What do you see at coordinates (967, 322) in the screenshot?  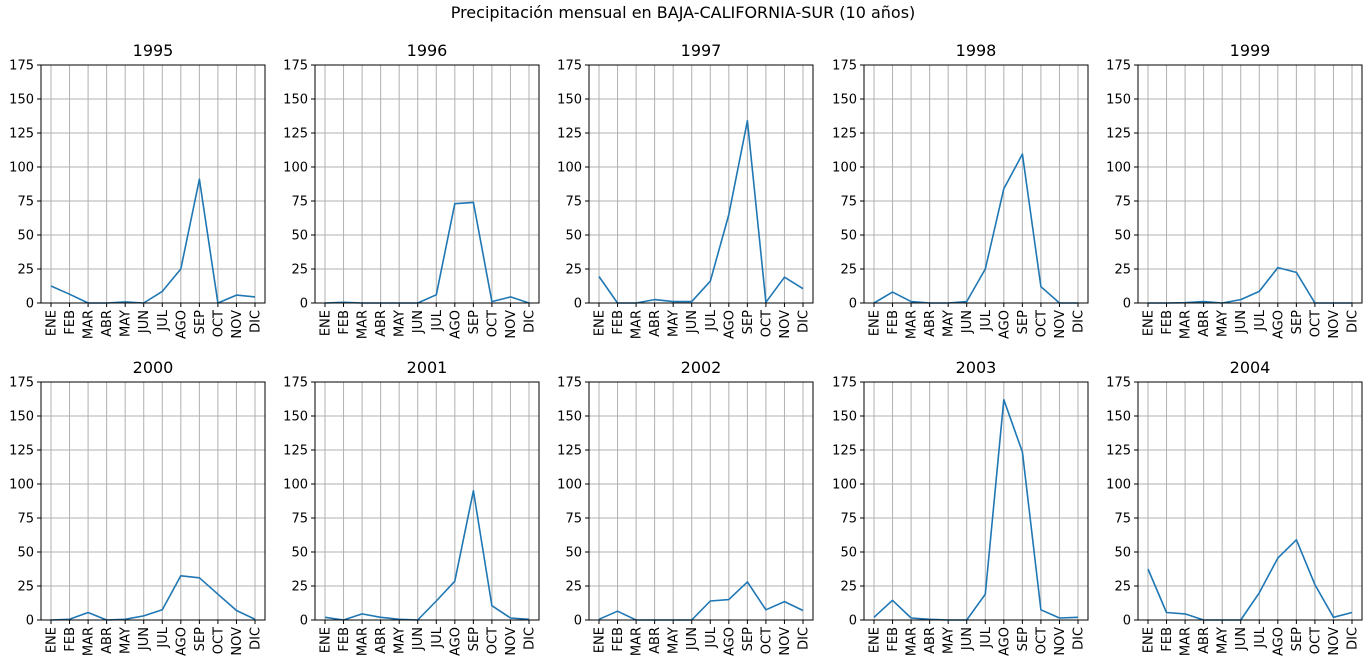 I see `x-tick-label: JUN` at bounding box center [967, 322].